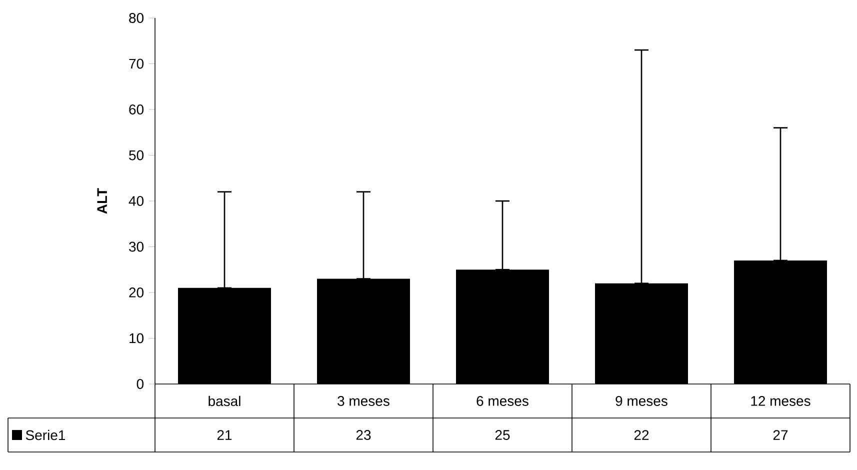  What do you see at coordinates (780, 435) in the screenshot?
I see `data-label: 27` at bounding box center [780, 435].